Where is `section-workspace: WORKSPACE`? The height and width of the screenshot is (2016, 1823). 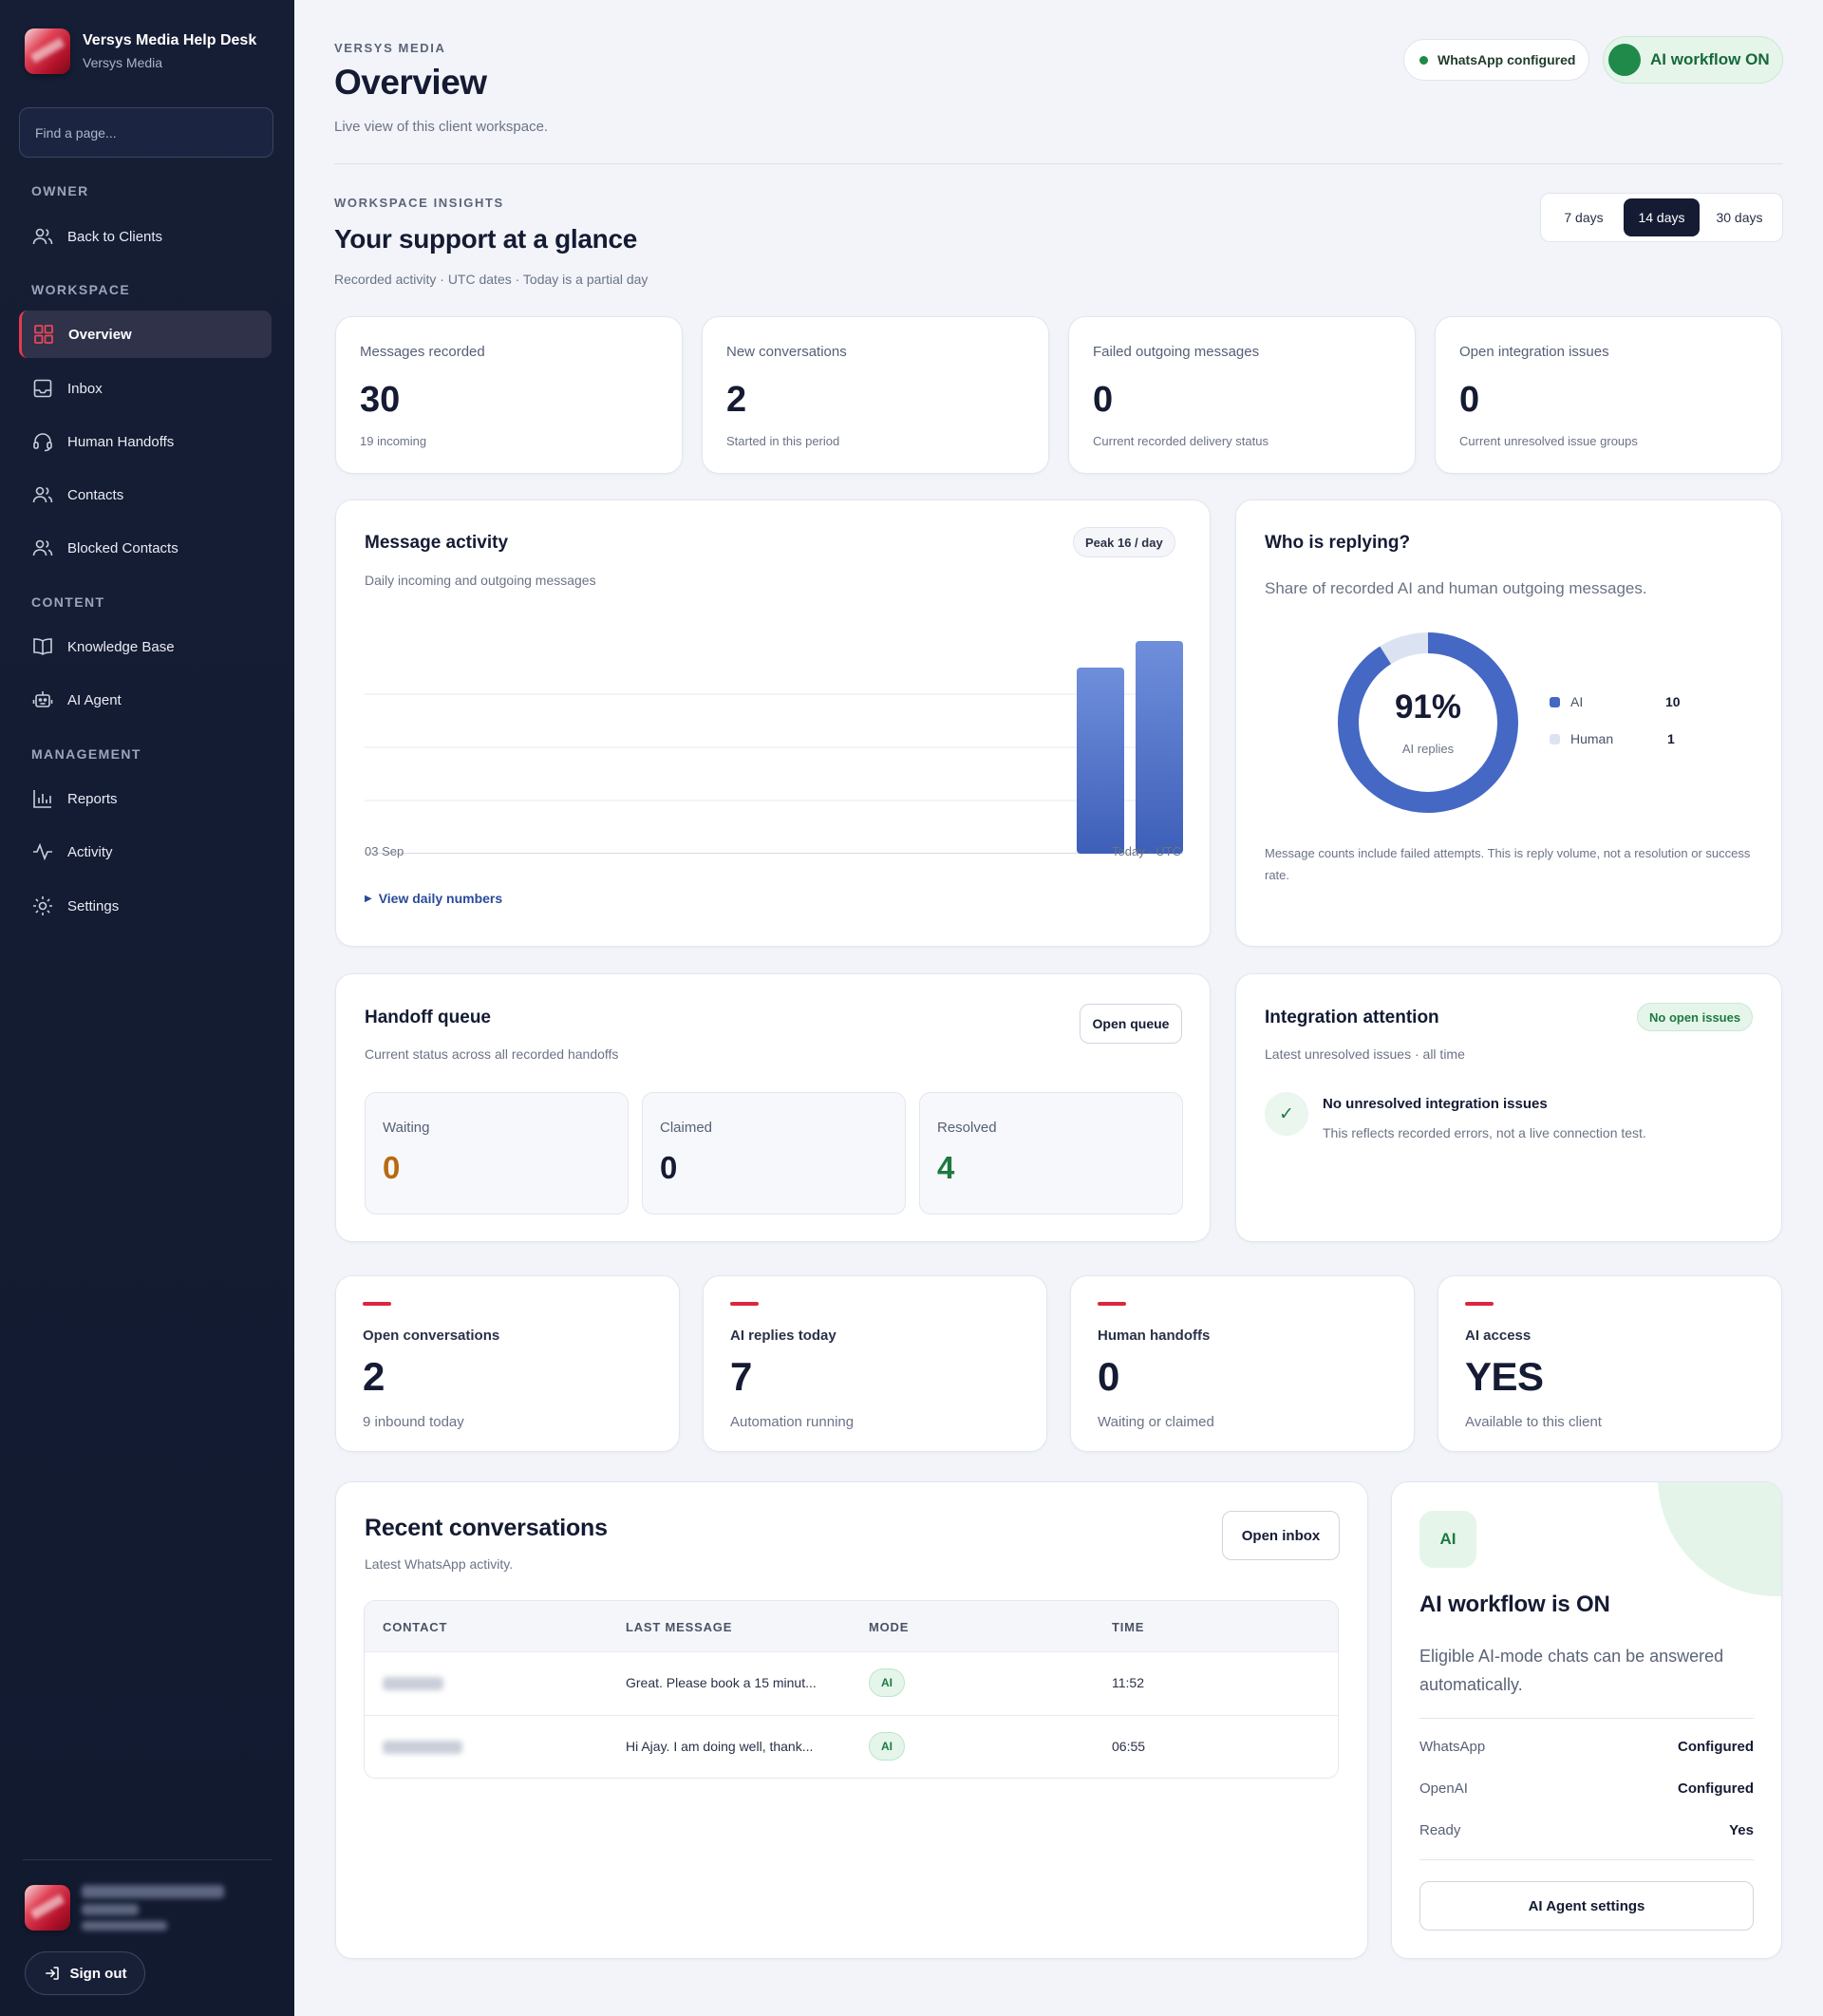 section-workspace: WORKSPACE is located at coordinates (81, 289).